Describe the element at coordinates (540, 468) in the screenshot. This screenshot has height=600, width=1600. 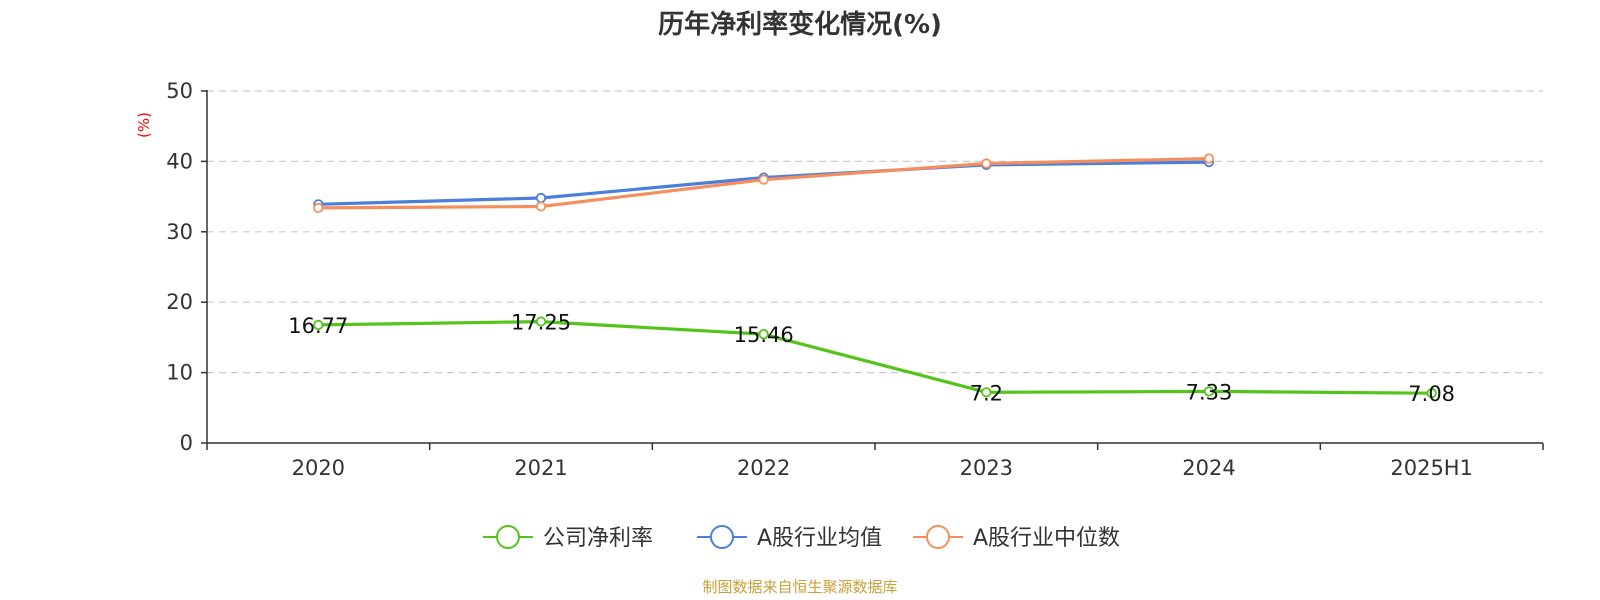
I see `x-tick-label: 2021` at that location.